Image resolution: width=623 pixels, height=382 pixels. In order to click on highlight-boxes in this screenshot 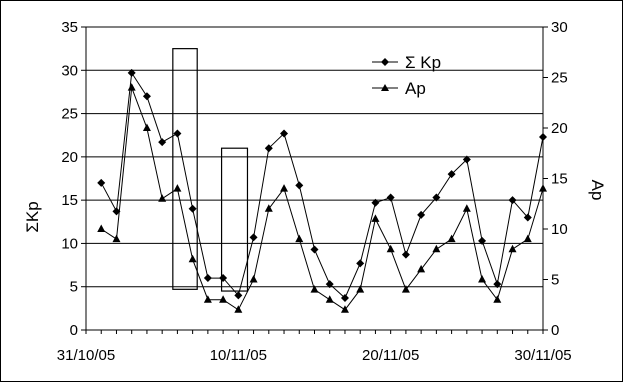, I will do `click(210, 170)`.